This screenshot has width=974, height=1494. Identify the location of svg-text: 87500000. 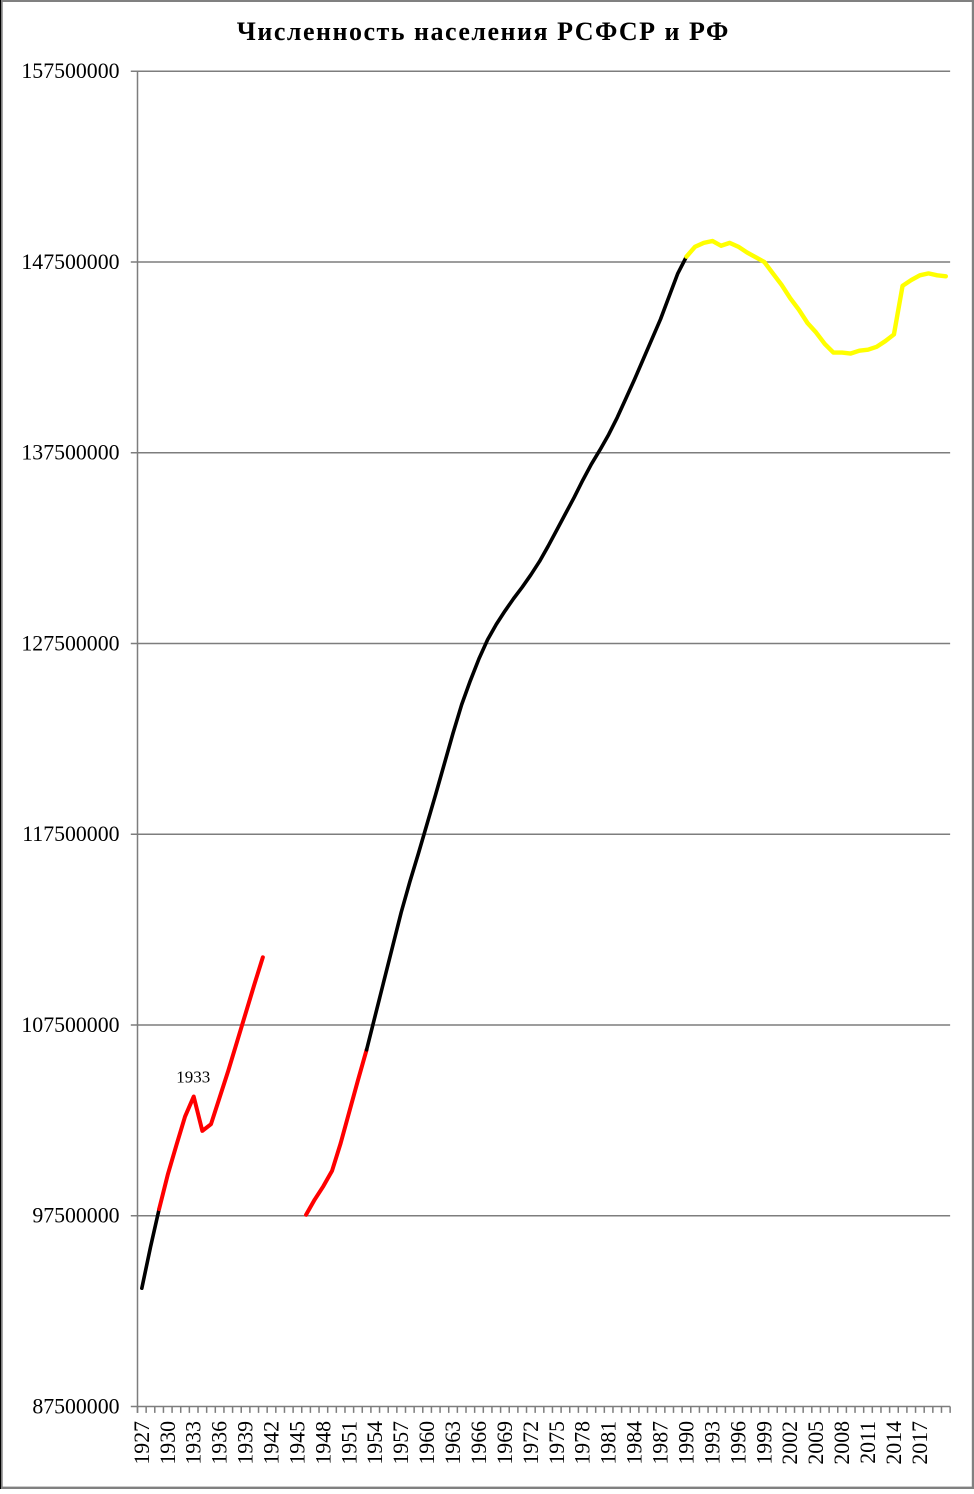
(75, 1407).